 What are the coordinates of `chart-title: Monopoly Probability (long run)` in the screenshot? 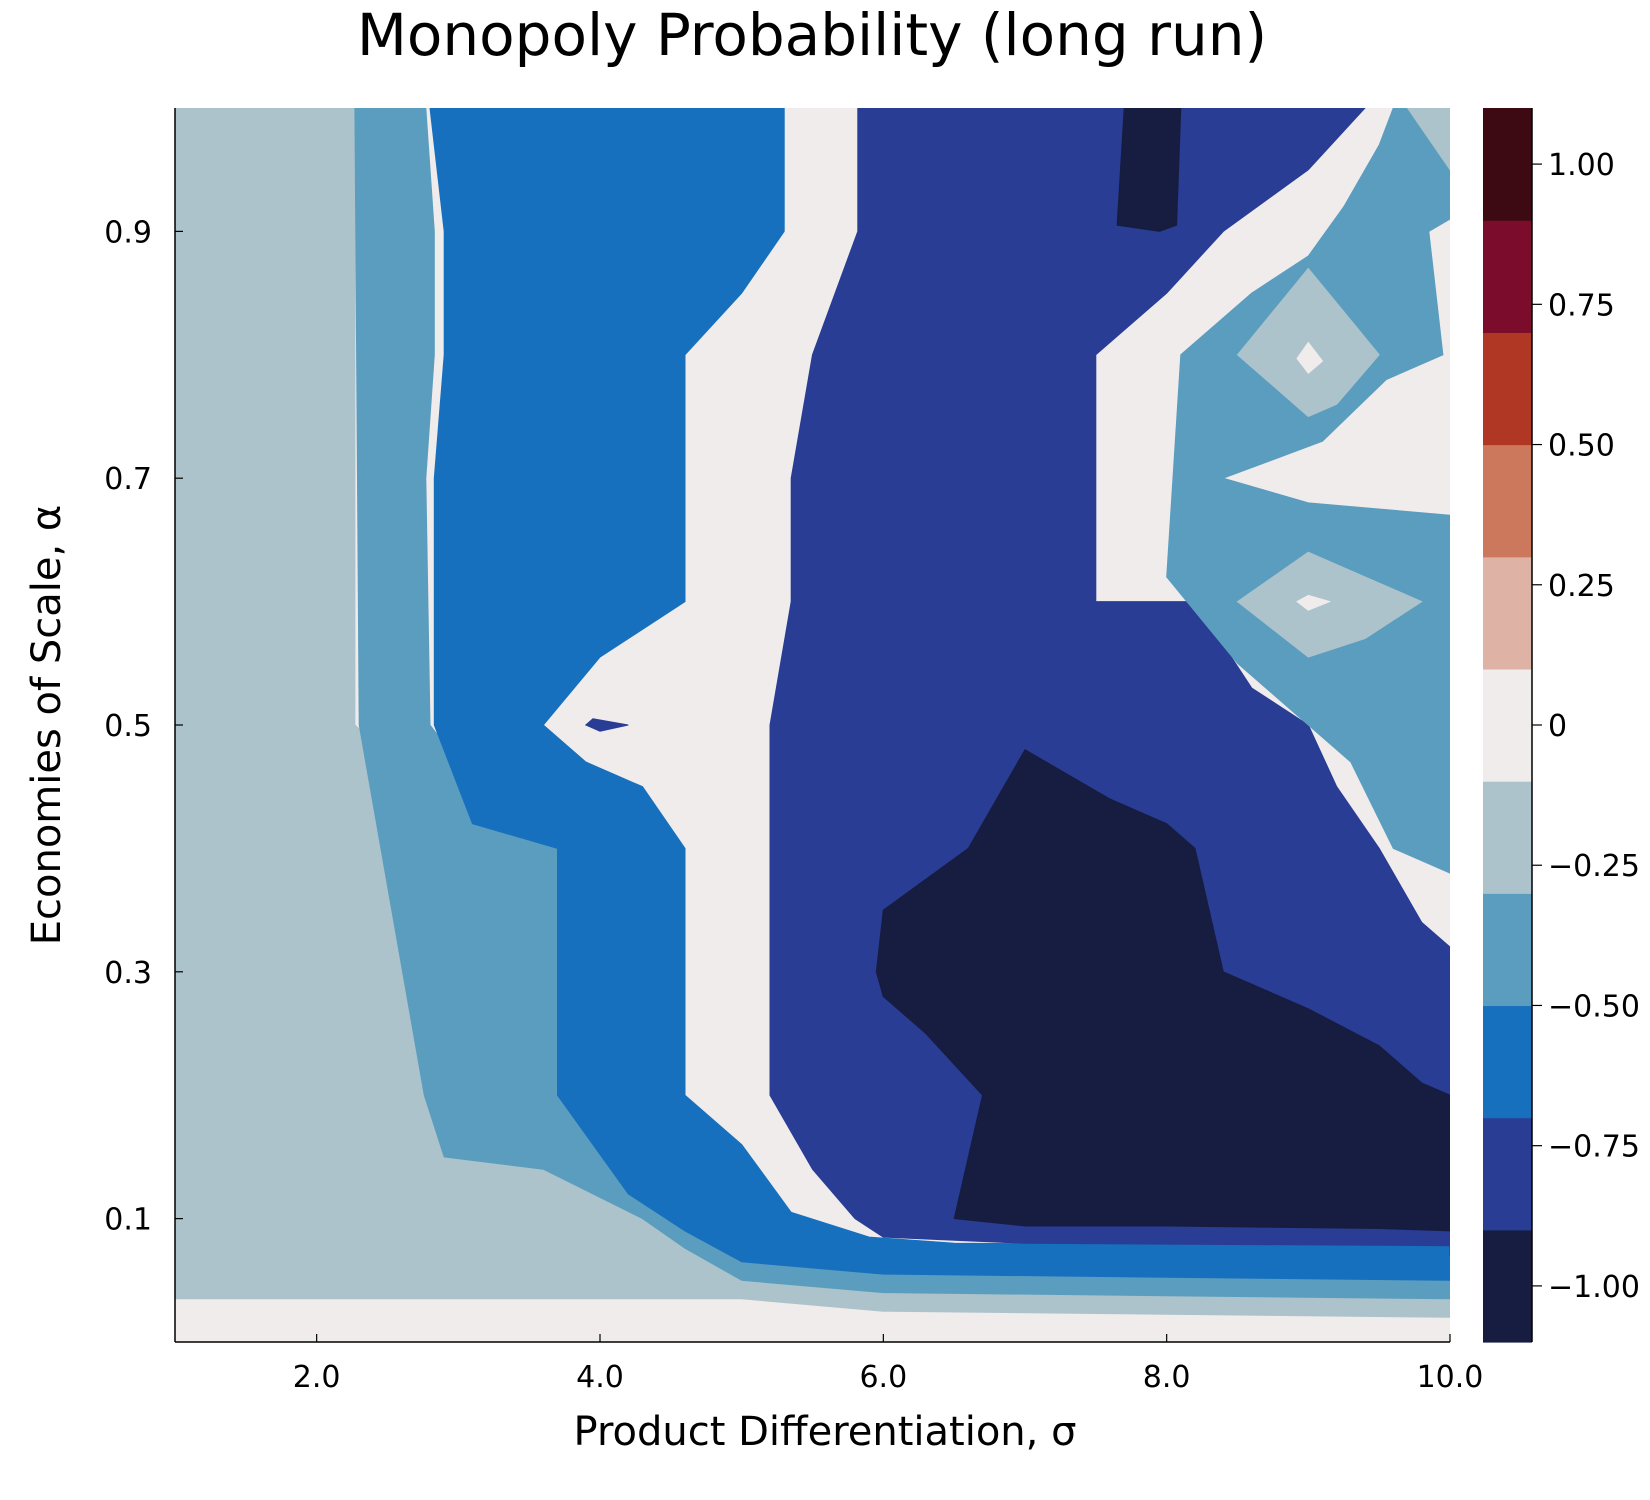 It's located at (812, 35).